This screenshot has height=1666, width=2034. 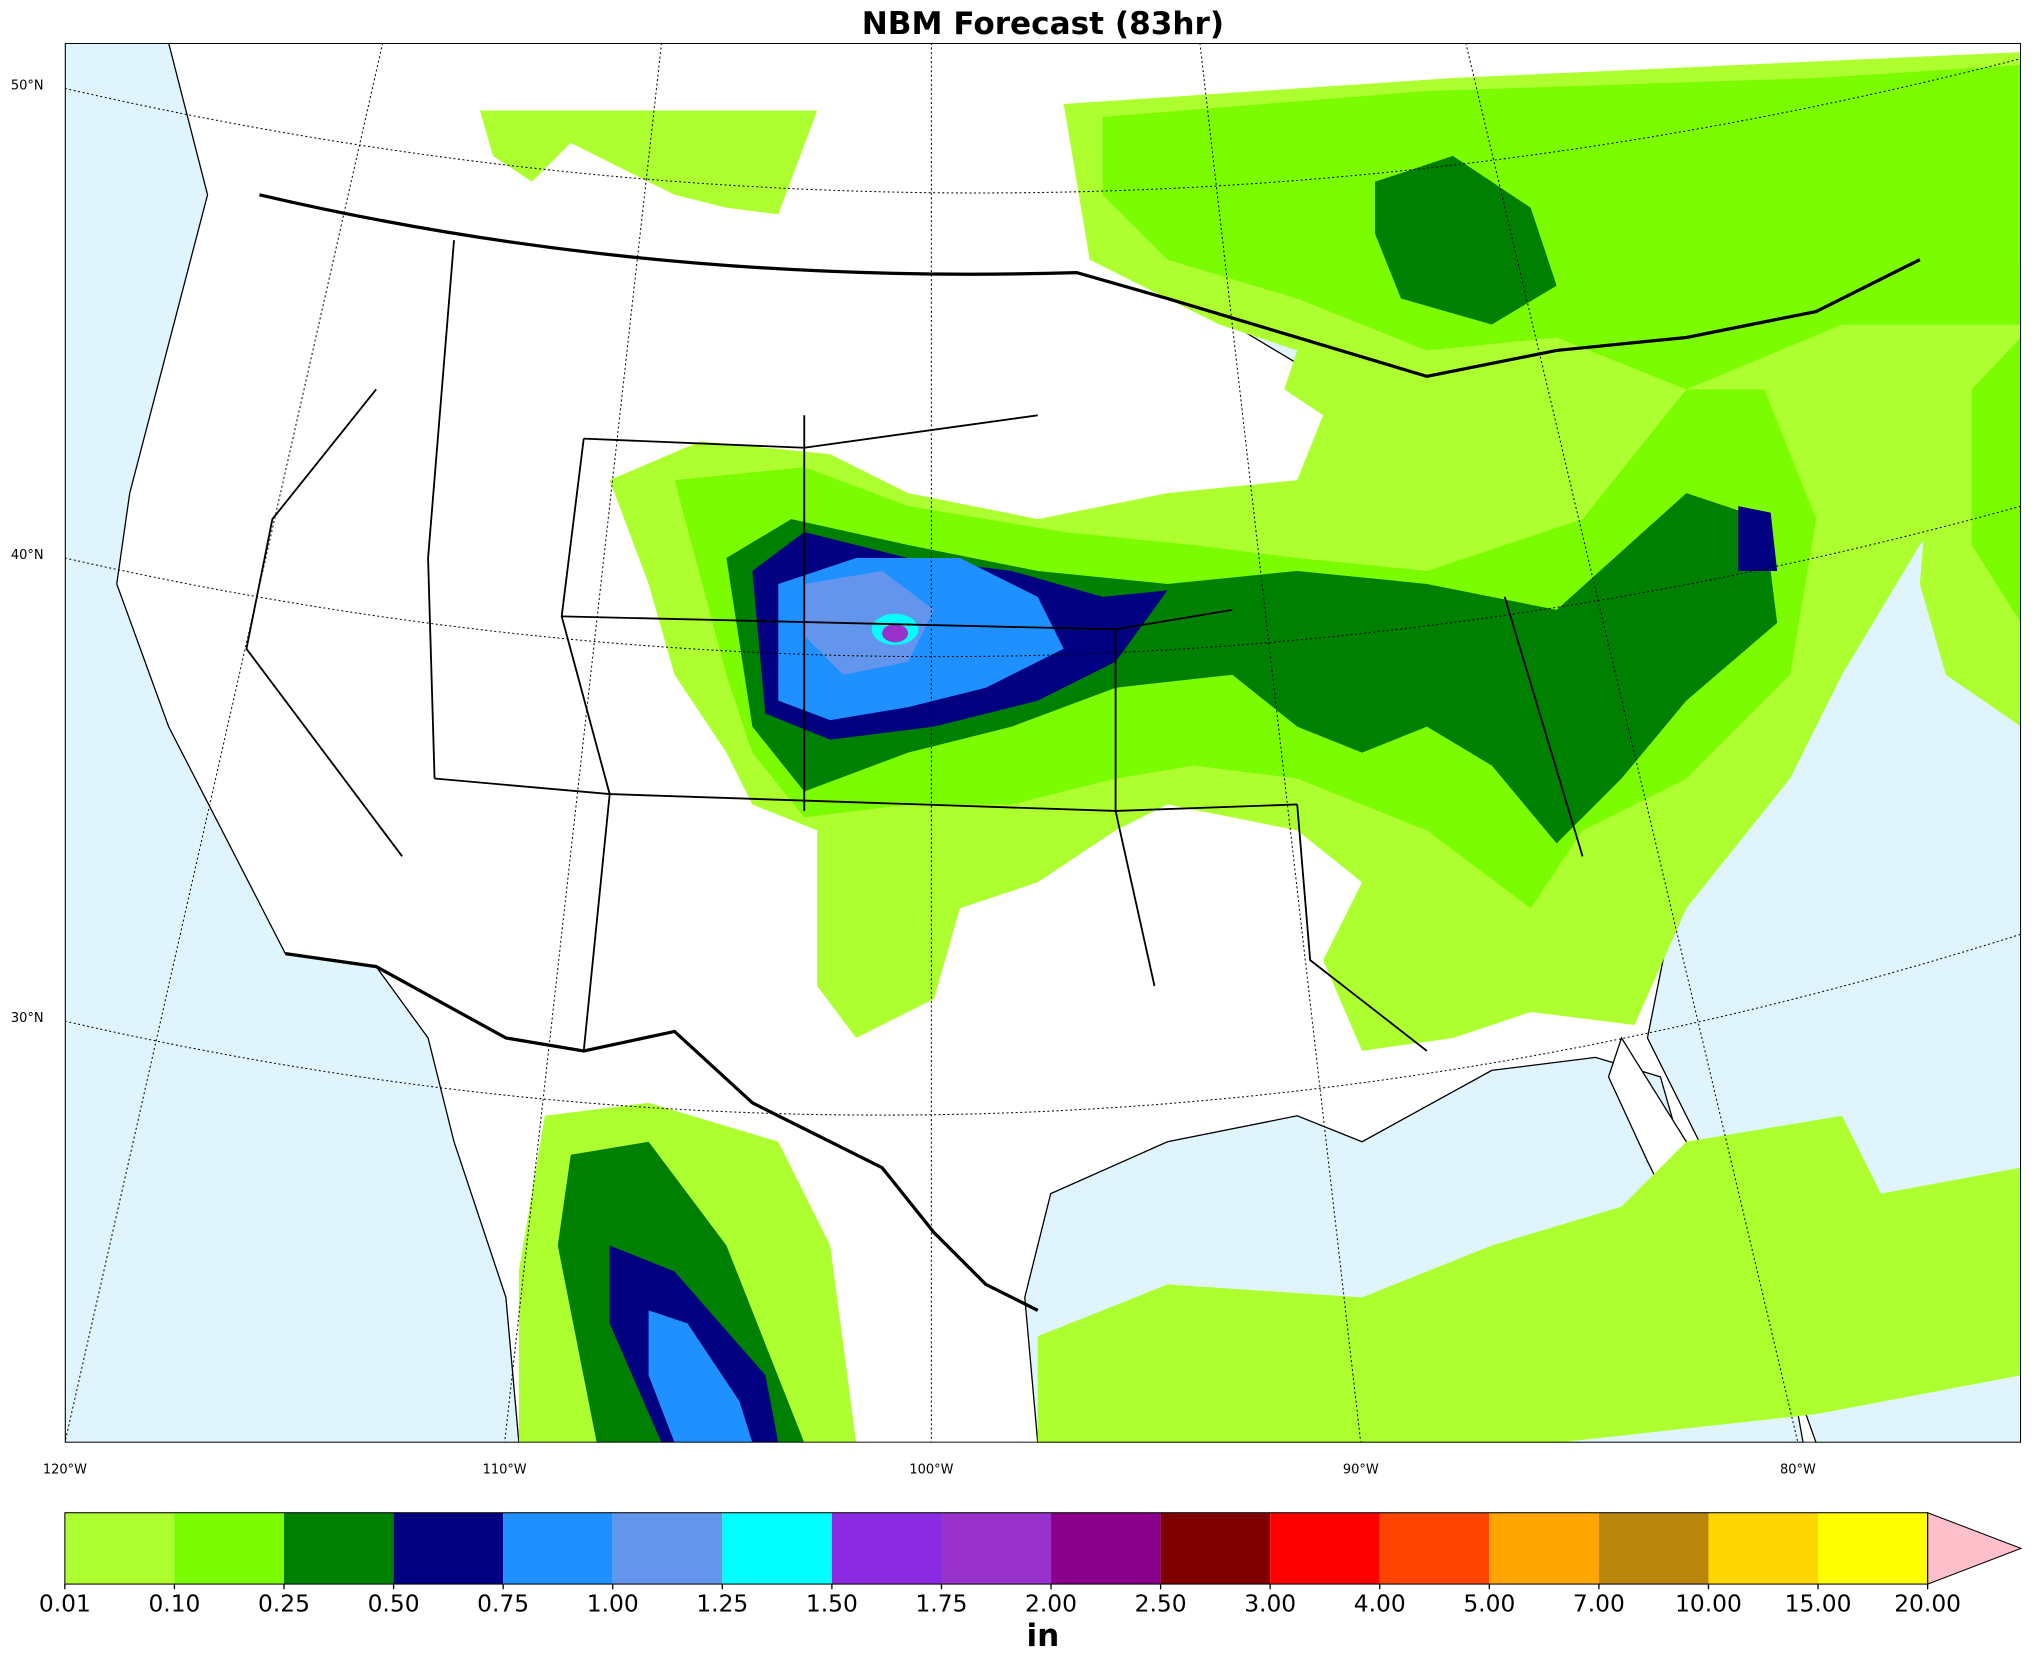 I want to click on colorbar-tick-label: 0.50, so click(x=394, y=1603).